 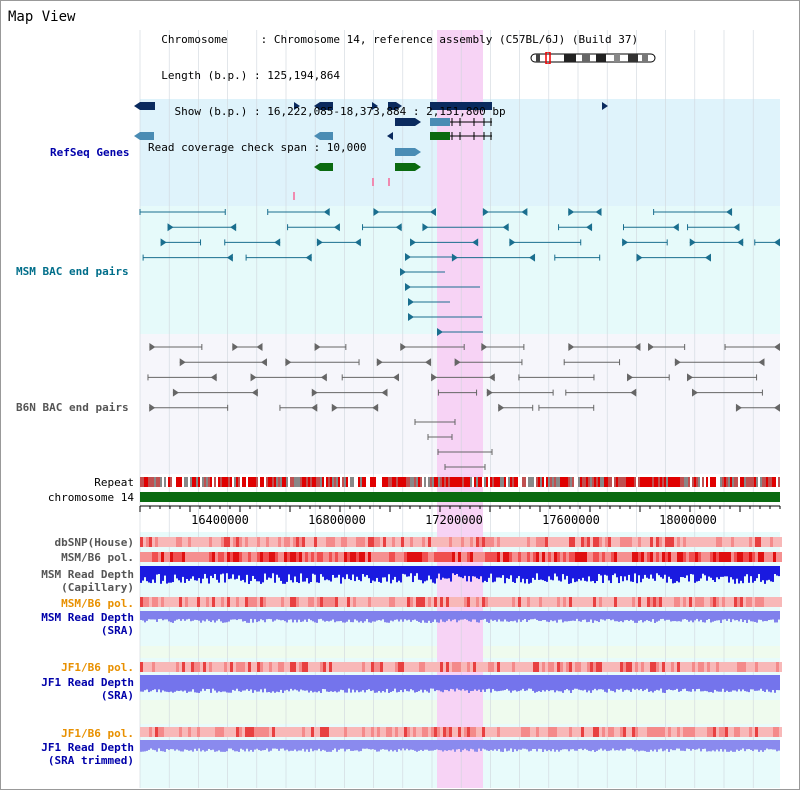 What do you see at coordinates (97, 557) in the screenshot?
I see `track-label-msm-b6-pol: MSM/B6 pol.` at bounding box center [97, 557].